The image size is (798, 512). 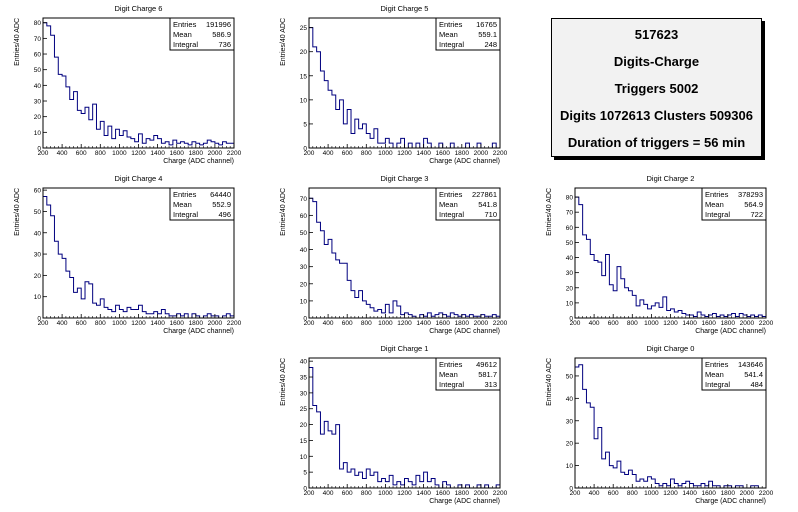 I want to click on y-tick-label: 70, so click(x=304, y=199).